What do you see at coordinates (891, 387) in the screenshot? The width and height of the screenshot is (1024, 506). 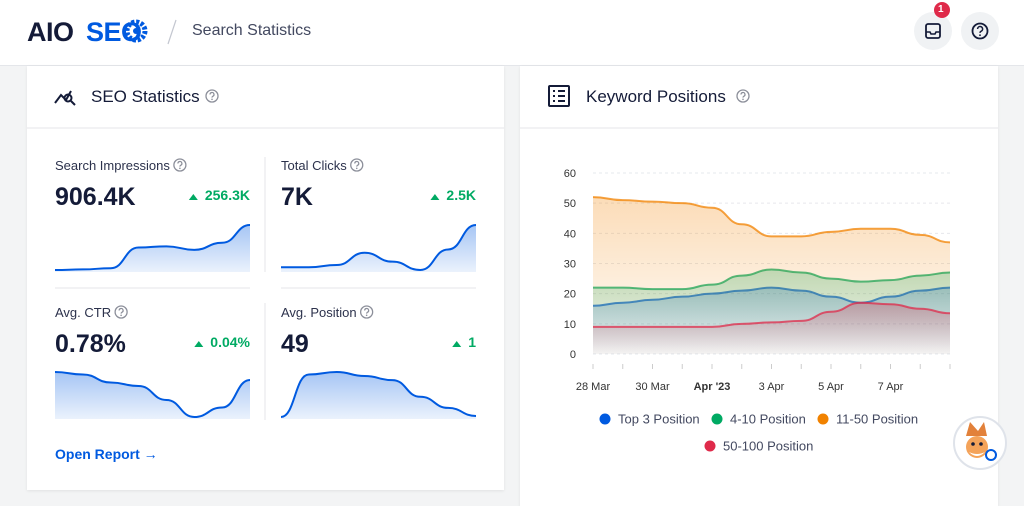 I see `x-tick-label: 7 Apr` at bounding box center [891, 387].